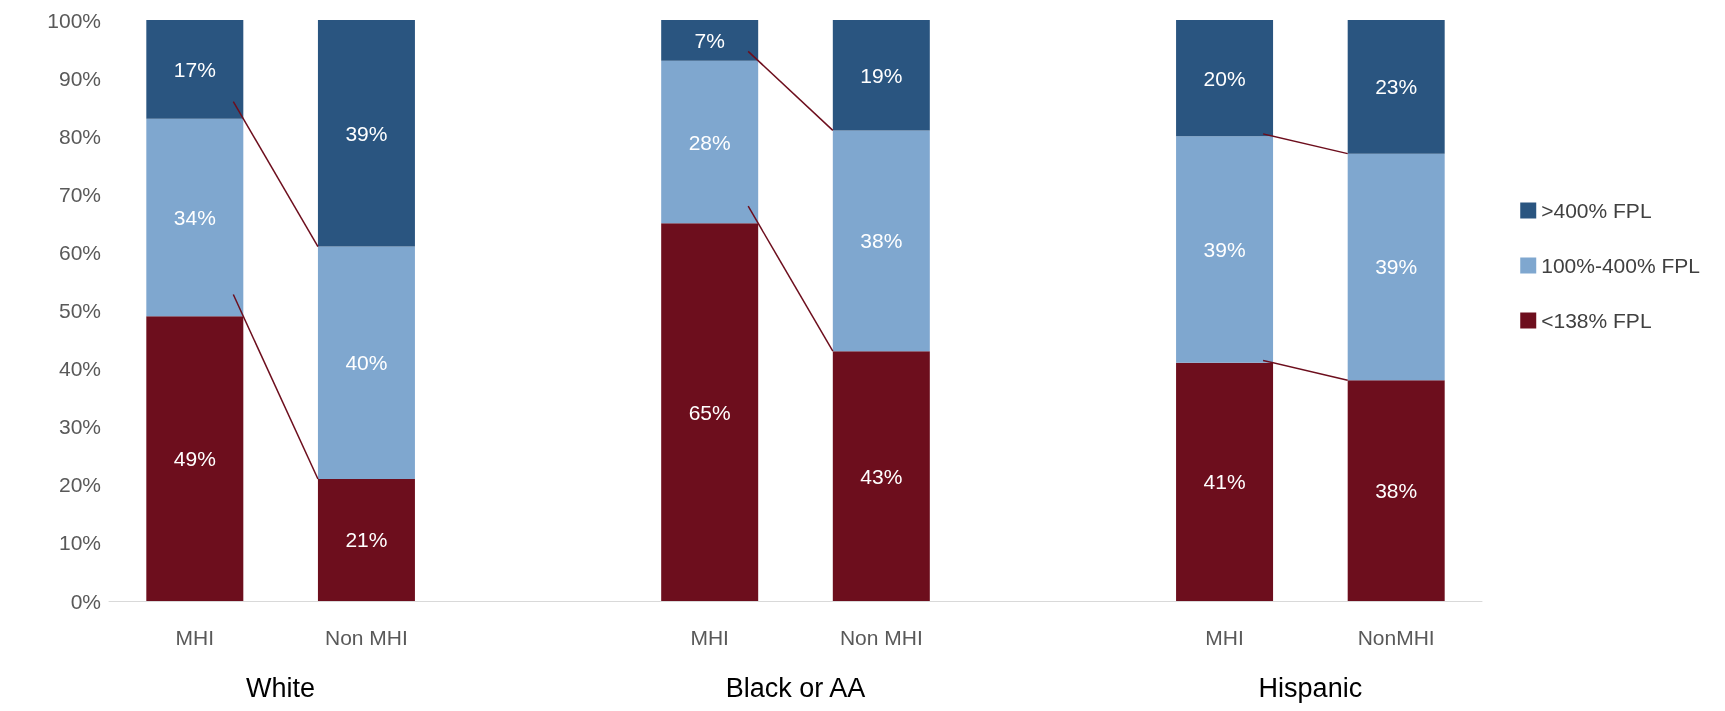 The height and width of the screenshot is (711, 1725). What do you see at coordinates (79, 78) in the screenshot?
I see `y-tick-label: 90%` at bounding box center [79, 78].